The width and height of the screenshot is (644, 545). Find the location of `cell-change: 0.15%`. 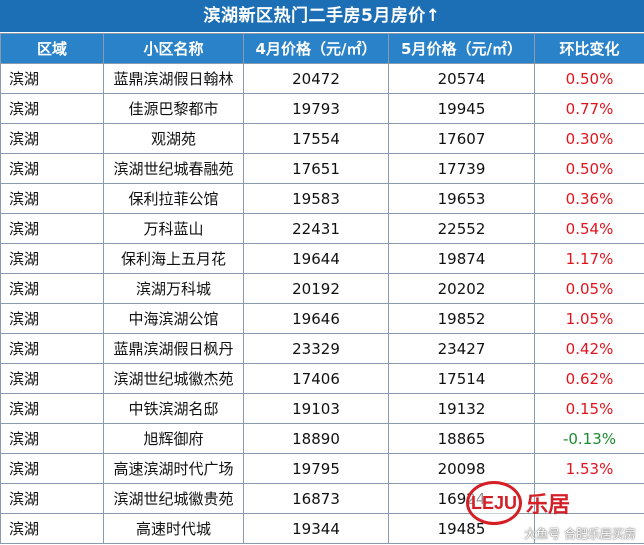

cell-change: 0.15% is located at coordinates (589, 408).